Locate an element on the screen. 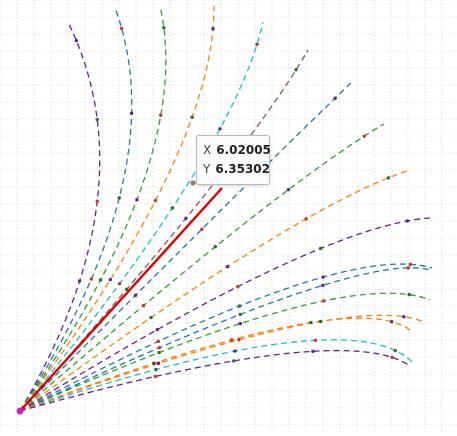 The image size is (457, 436). tooltip-x-row: X 6.02005 is located at coordinates (237, 150).